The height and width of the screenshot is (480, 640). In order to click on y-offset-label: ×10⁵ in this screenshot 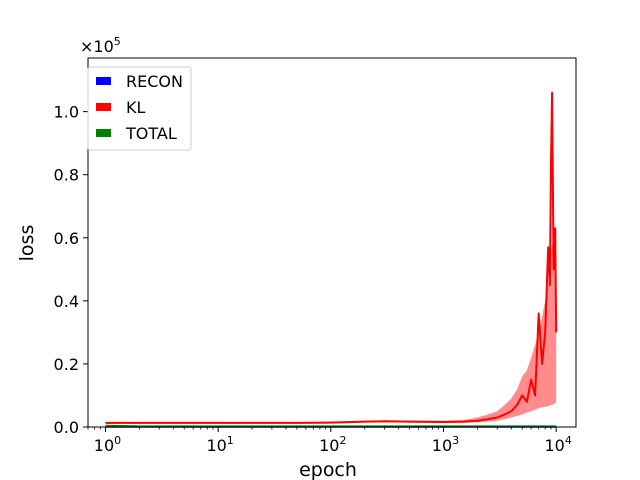, I will do `click(100, 45)`.